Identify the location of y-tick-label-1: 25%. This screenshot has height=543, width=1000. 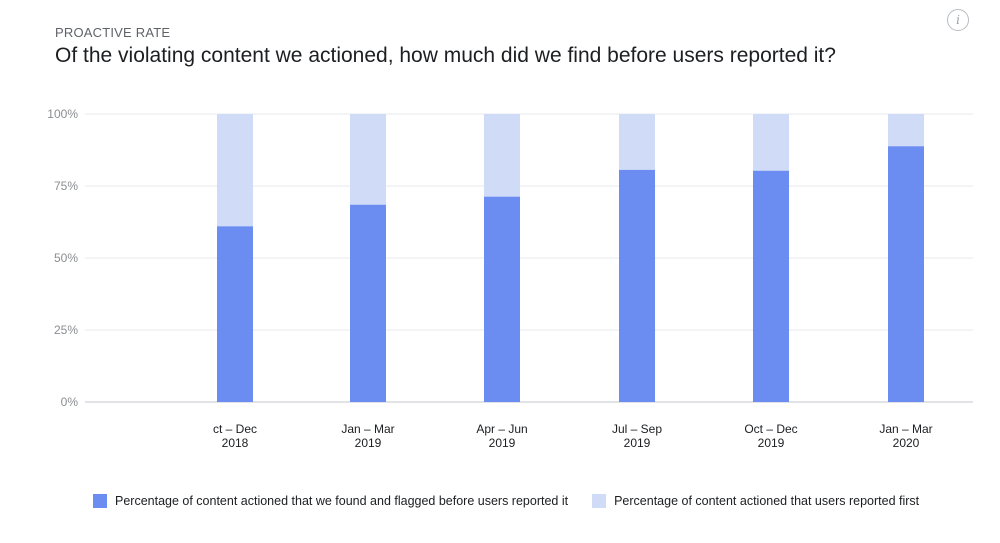
(66, 330).